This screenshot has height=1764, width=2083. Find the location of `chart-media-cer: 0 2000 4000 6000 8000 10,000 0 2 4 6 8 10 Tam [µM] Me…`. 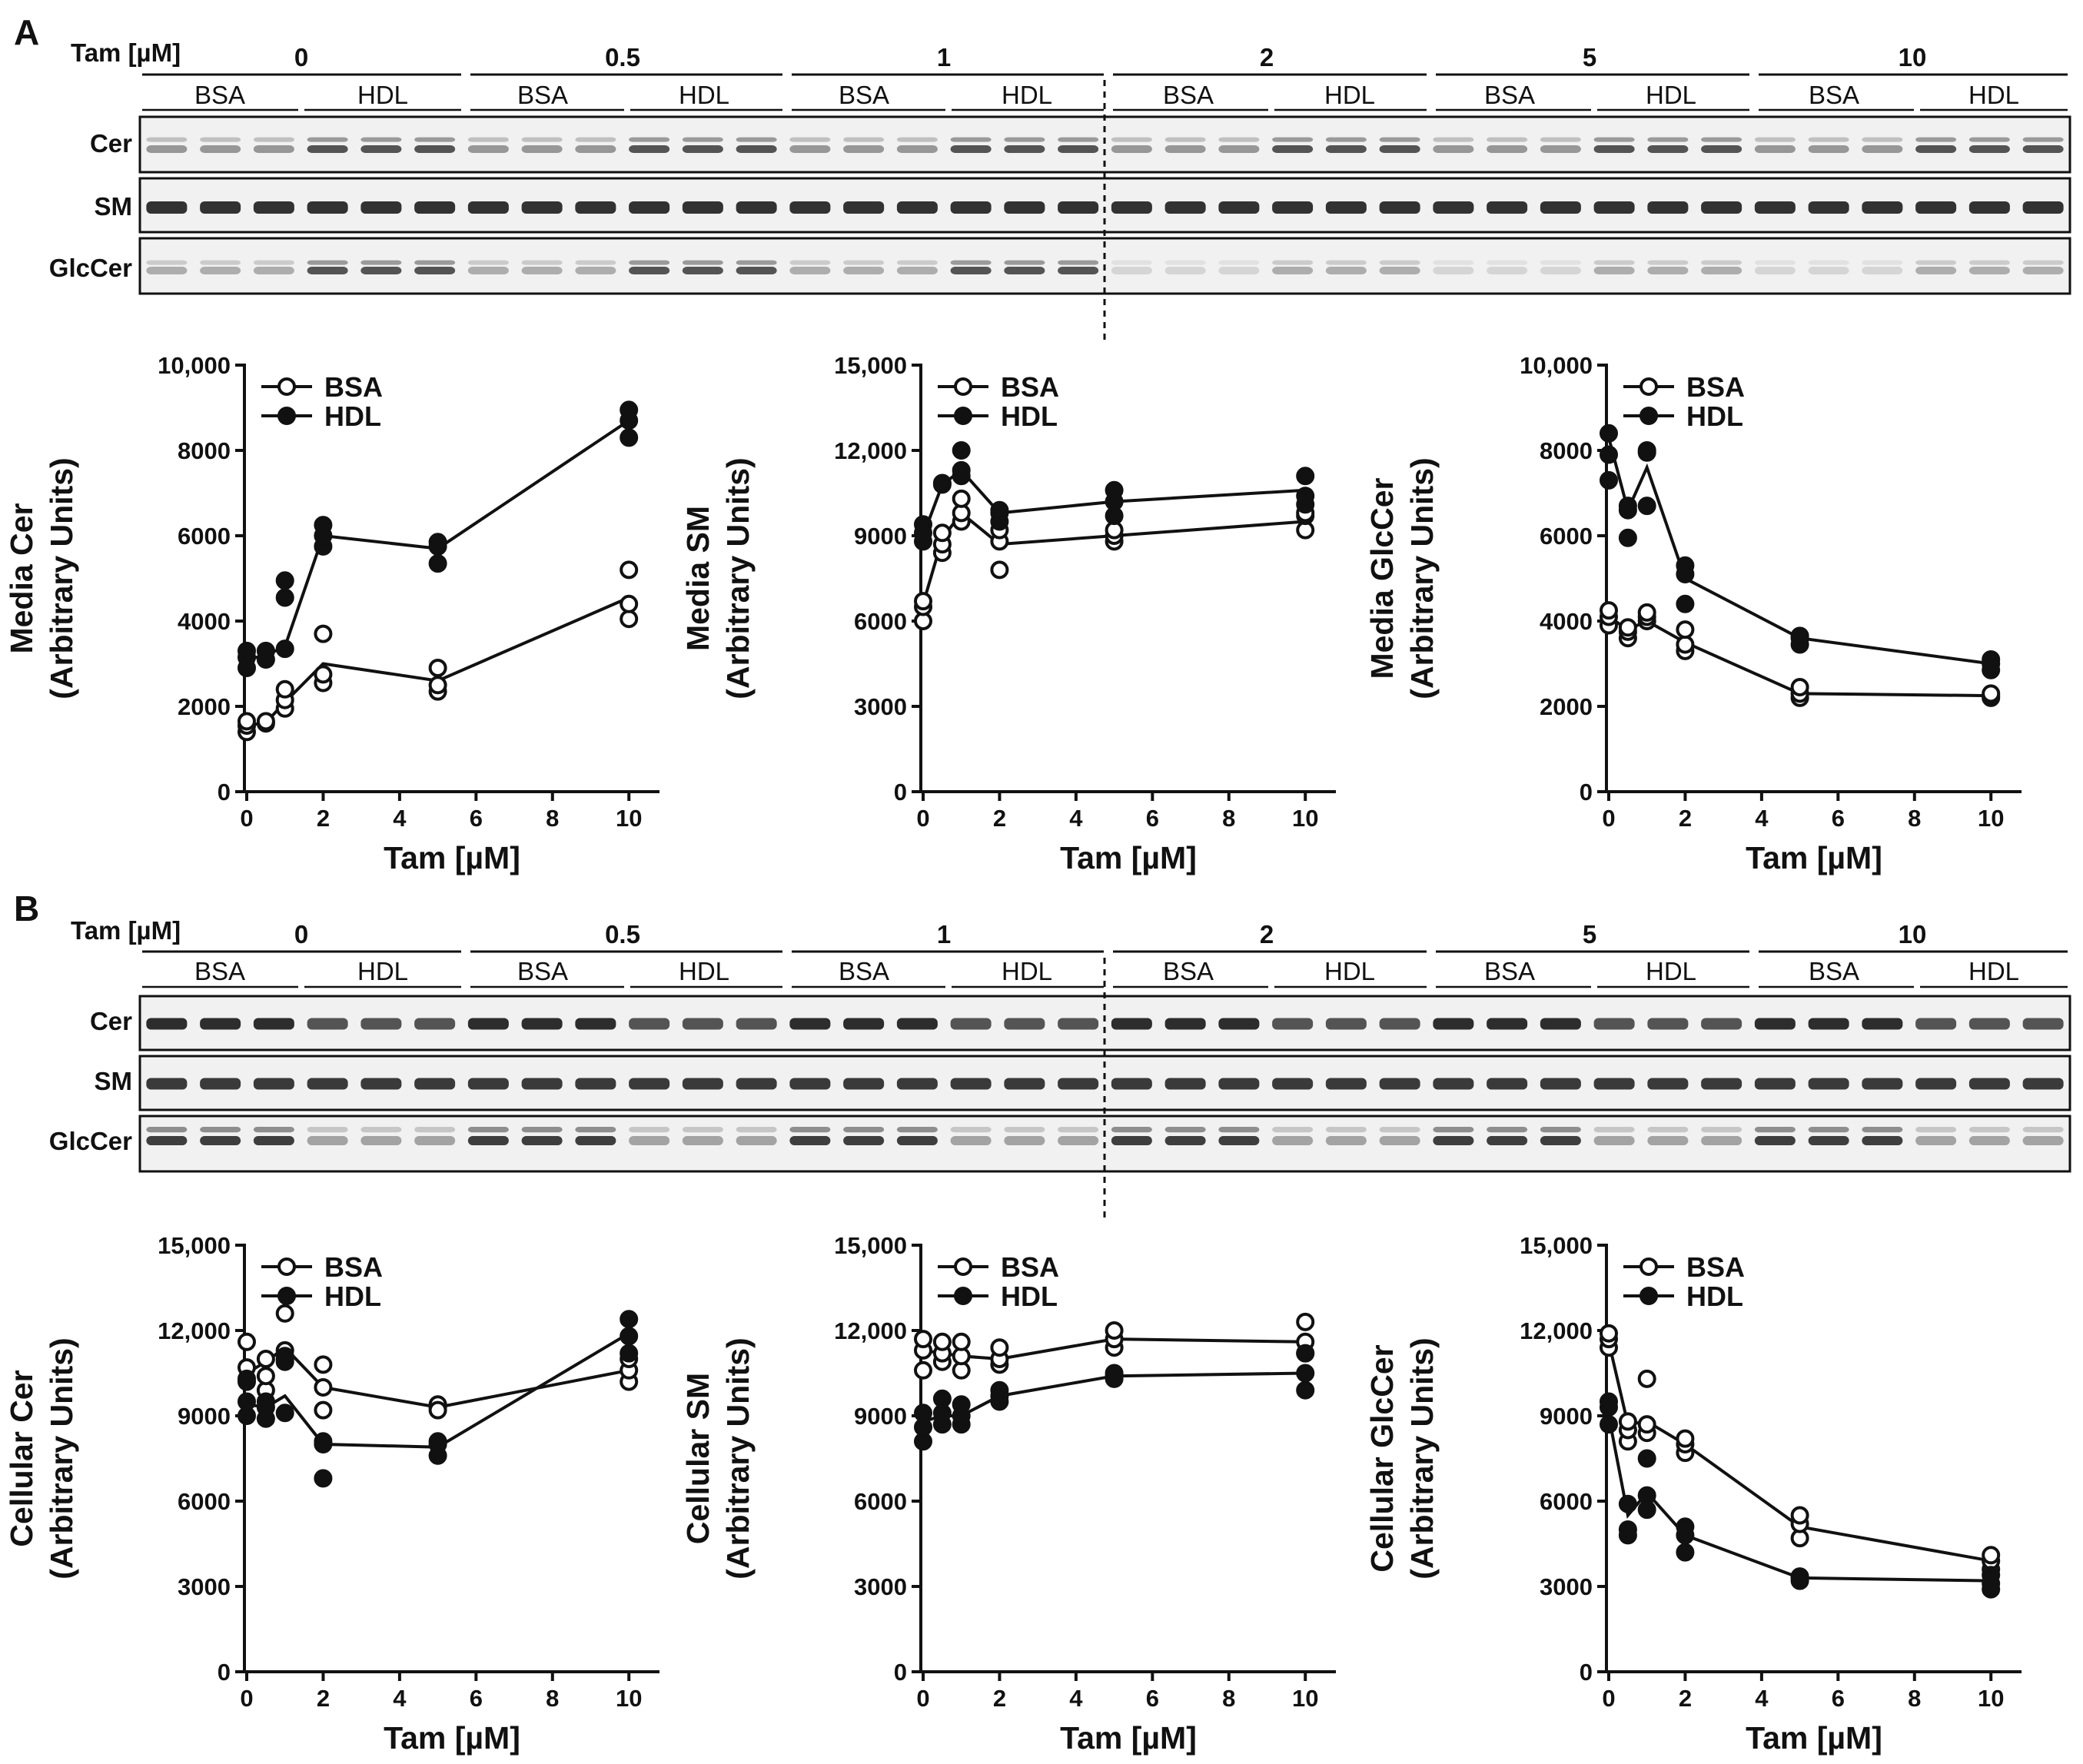

chart-media-cer: 0 2000 4000 6000 8000 10,000 0 2 4 6 8 10 Tam [µM] Me… is located at coordinates (331, 613).